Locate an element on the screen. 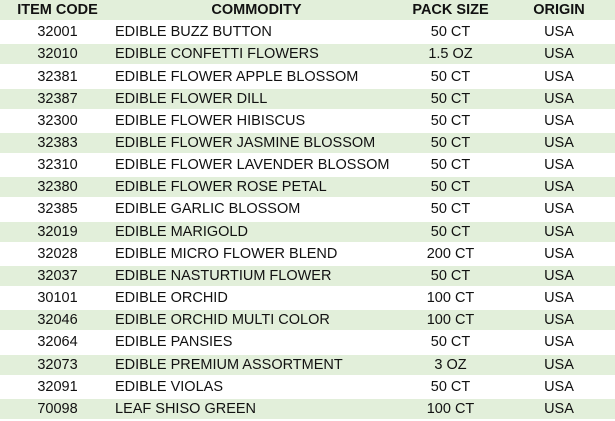 This screenshot has height=421, width=615. item-code-cell: 32019 is located at coordinates (57, 232).